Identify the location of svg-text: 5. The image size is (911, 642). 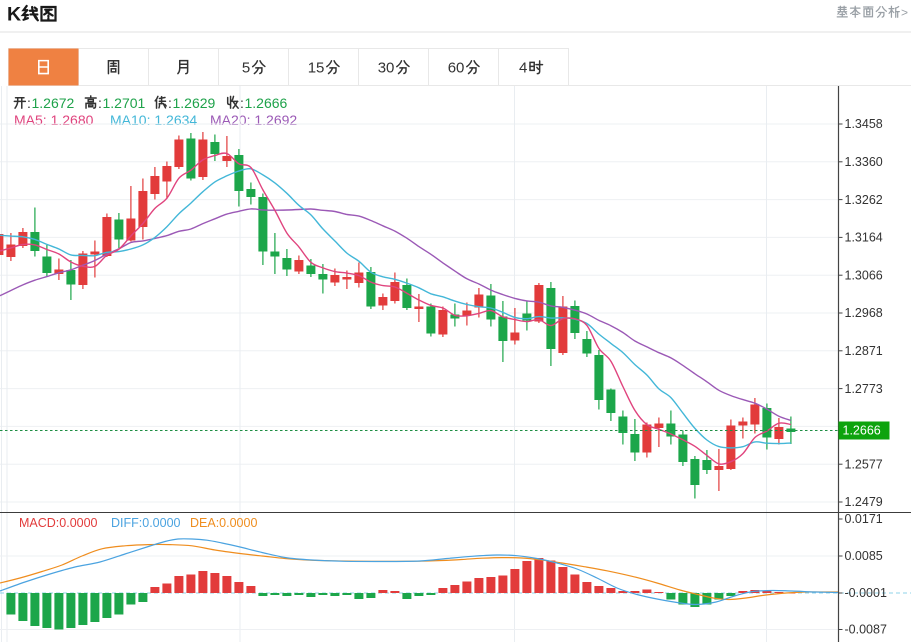
(246, 68).